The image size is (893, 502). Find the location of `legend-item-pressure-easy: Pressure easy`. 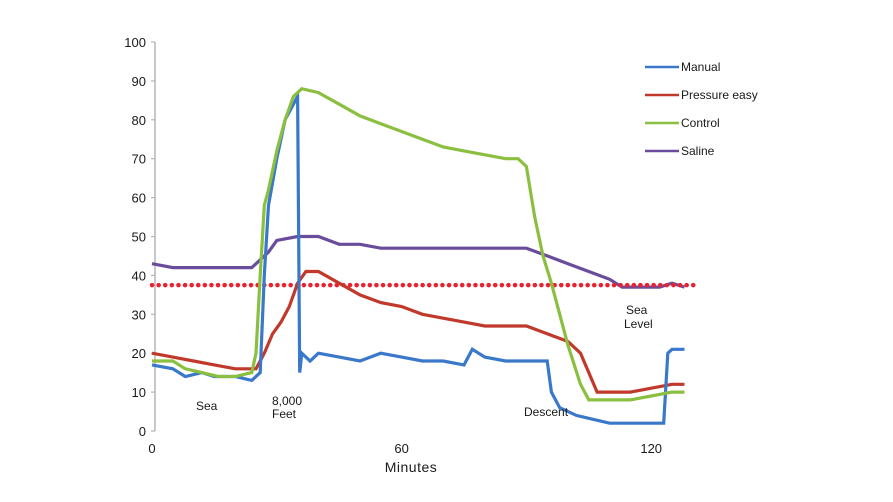

legend-item-pressure-easy: Pressure easy is located at coordinates (701, 95).